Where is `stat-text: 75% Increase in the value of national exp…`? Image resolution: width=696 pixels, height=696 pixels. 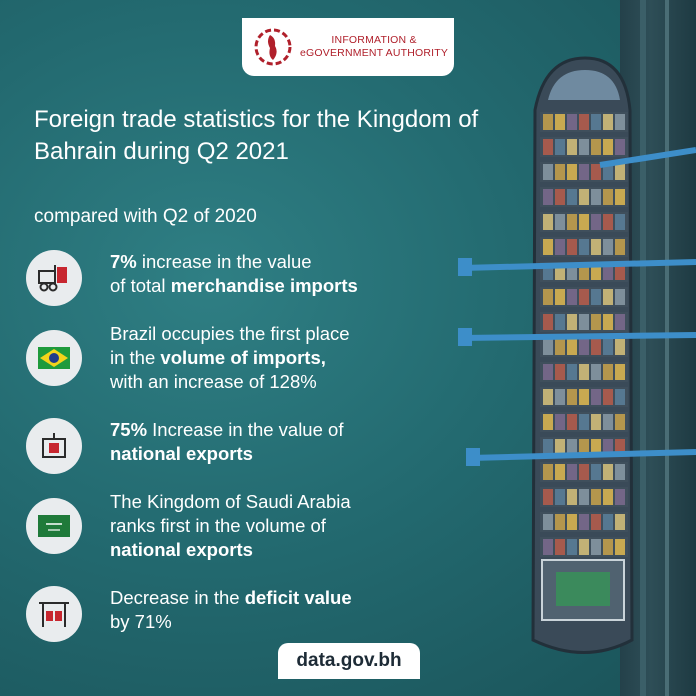 stat-text: 75% Increase in the value of national exp… is located at coordinates (295, 442).